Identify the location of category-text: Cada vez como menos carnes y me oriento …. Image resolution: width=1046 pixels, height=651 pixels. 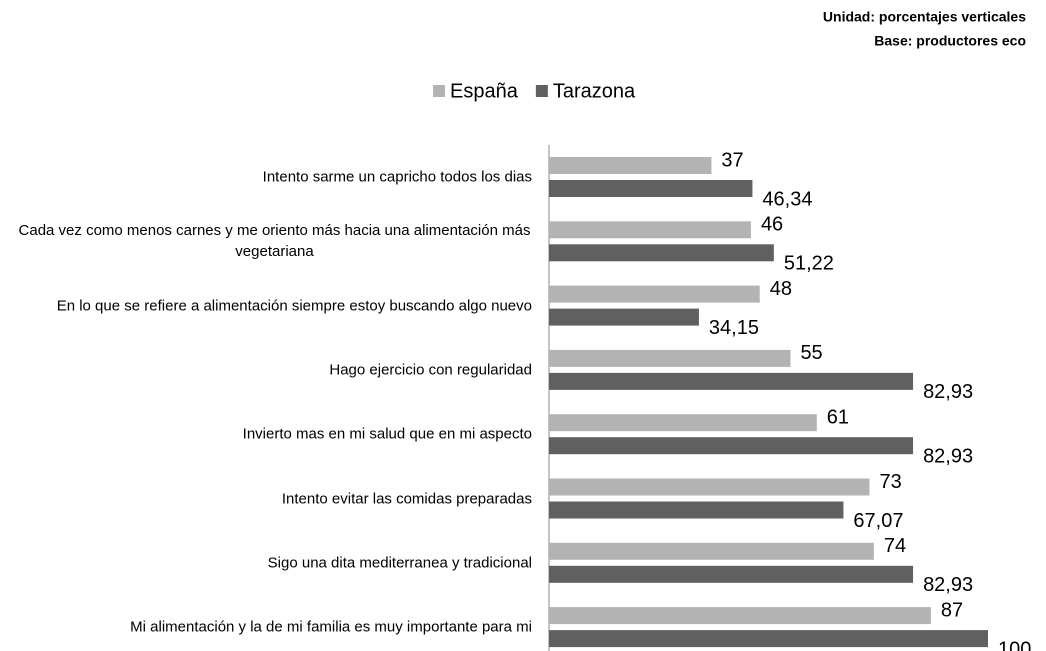
(274, 241).